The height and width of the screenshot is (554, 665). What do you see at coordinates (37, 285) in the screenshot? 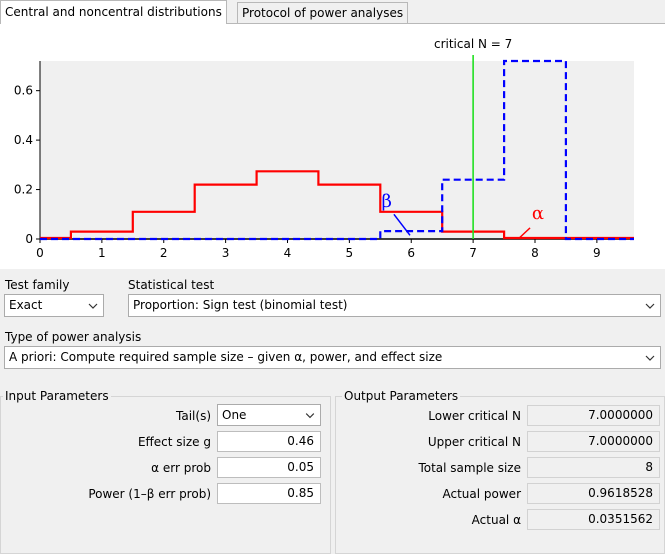
I see `test-family-label: Test family` at bounding box center [37, 285].